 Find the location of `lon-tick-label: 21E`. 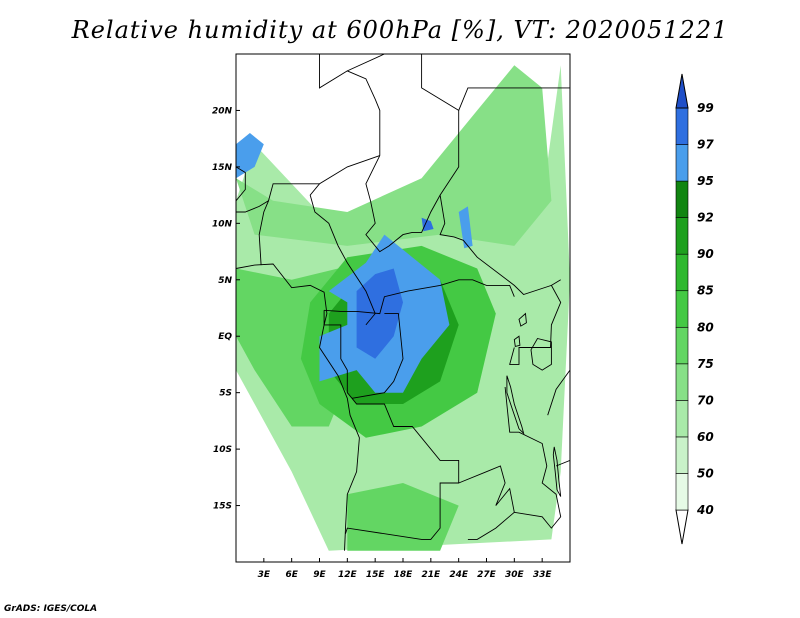

lon-tick-label: 21E is located at coordinates (431, 575).